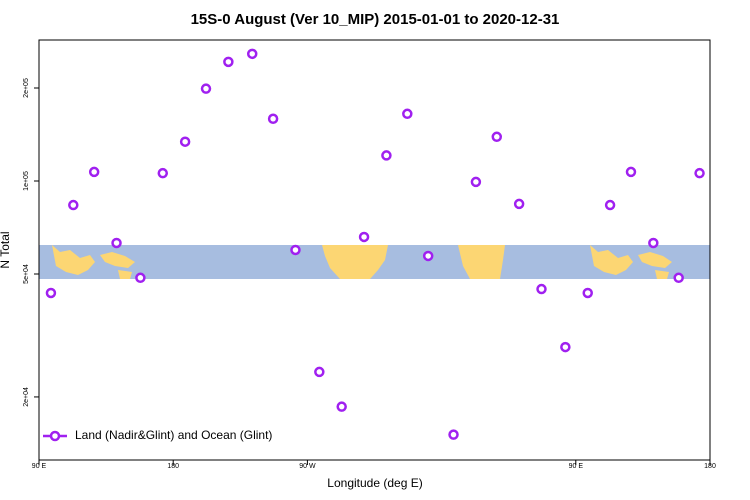 The height and width of the screenshot is (500, 750). What do you see at coordinates (55, 436) in the screenshot?
I see `legend-marker` at bounding box center [55, 436].